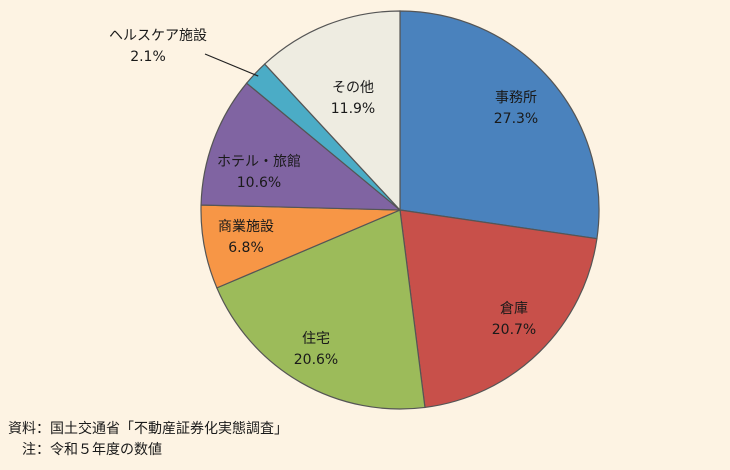 The width and height of the screenshot is (730, 470). Describe the element at coordinates (148, 429) in the screenshot. I see `source-note: 資料：国土交通省「不動産証券化実態調査」` at that location.